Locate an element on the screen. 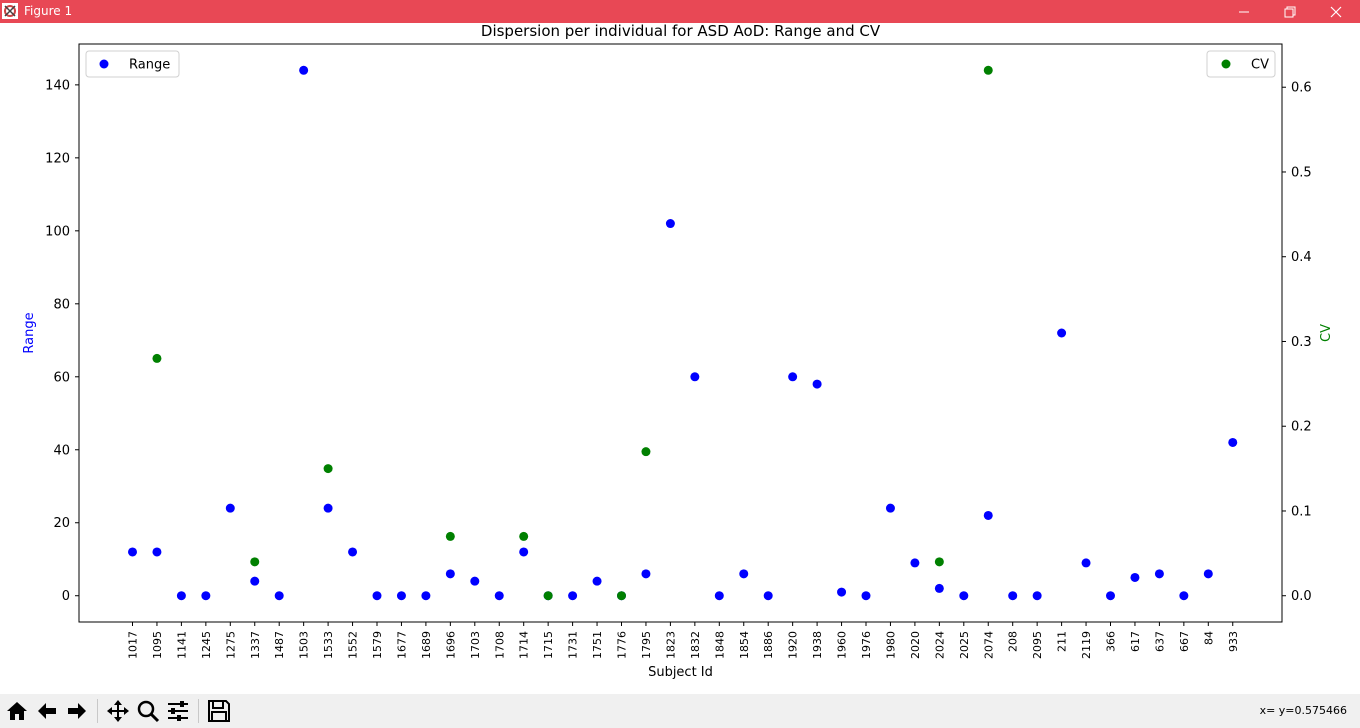  pan-icon is located at coordinates (118, 711).